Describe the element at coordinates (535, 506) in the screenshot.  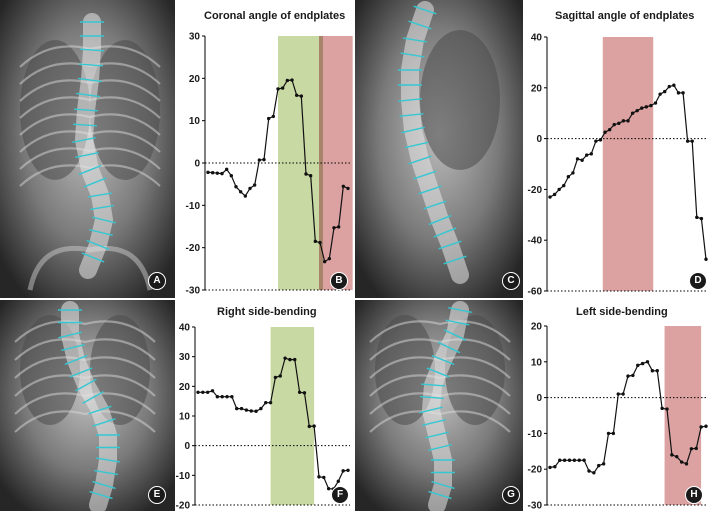
I see `y-tick-label: -30` at that location.